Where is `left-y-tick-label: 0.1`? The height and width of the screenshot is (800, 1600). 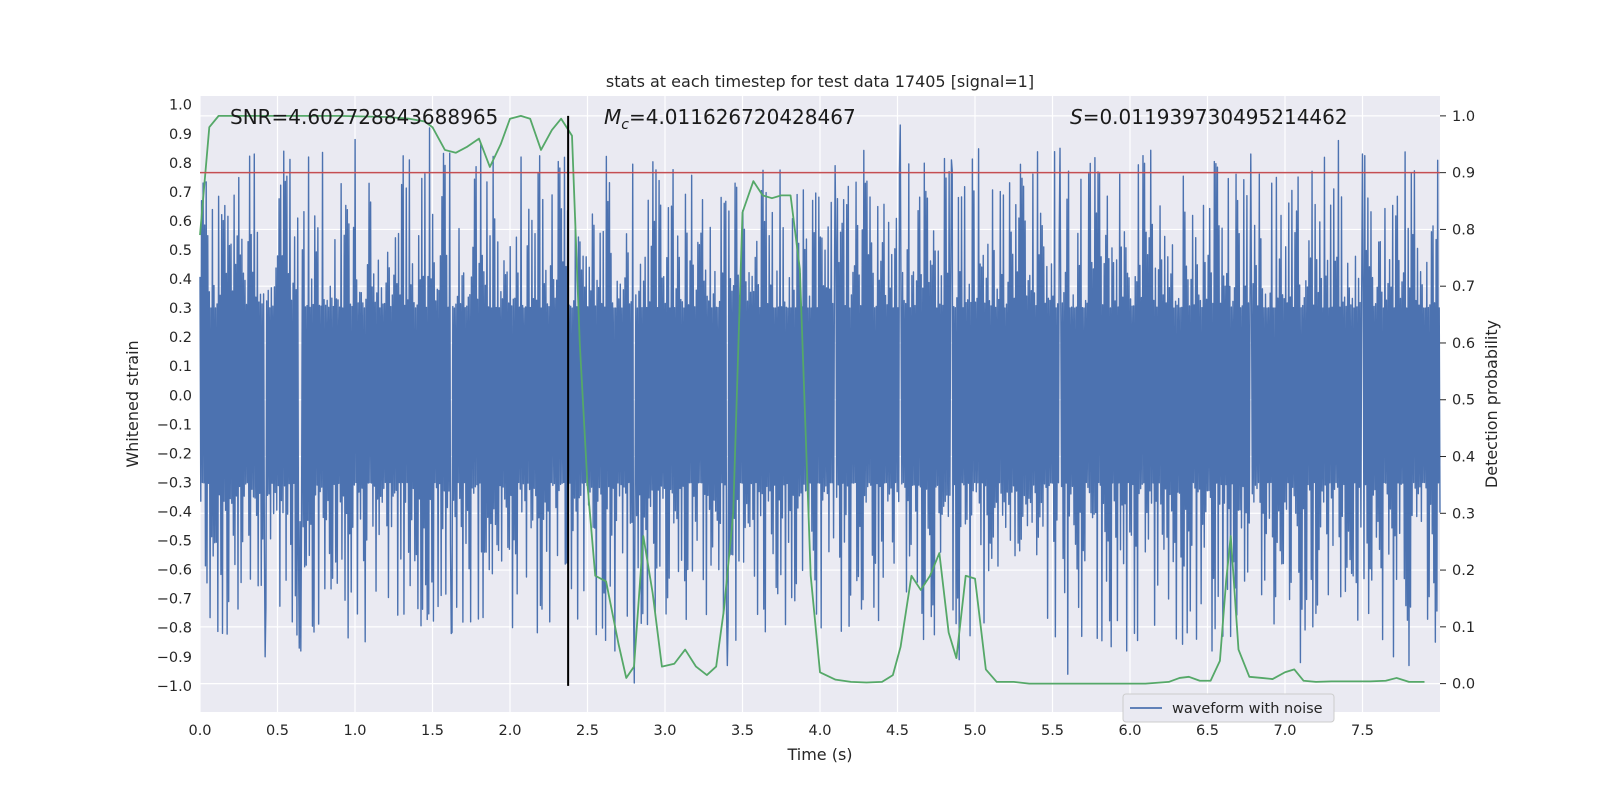
left-y-tick-label: 0.1 is located at coordinates (180, 367).